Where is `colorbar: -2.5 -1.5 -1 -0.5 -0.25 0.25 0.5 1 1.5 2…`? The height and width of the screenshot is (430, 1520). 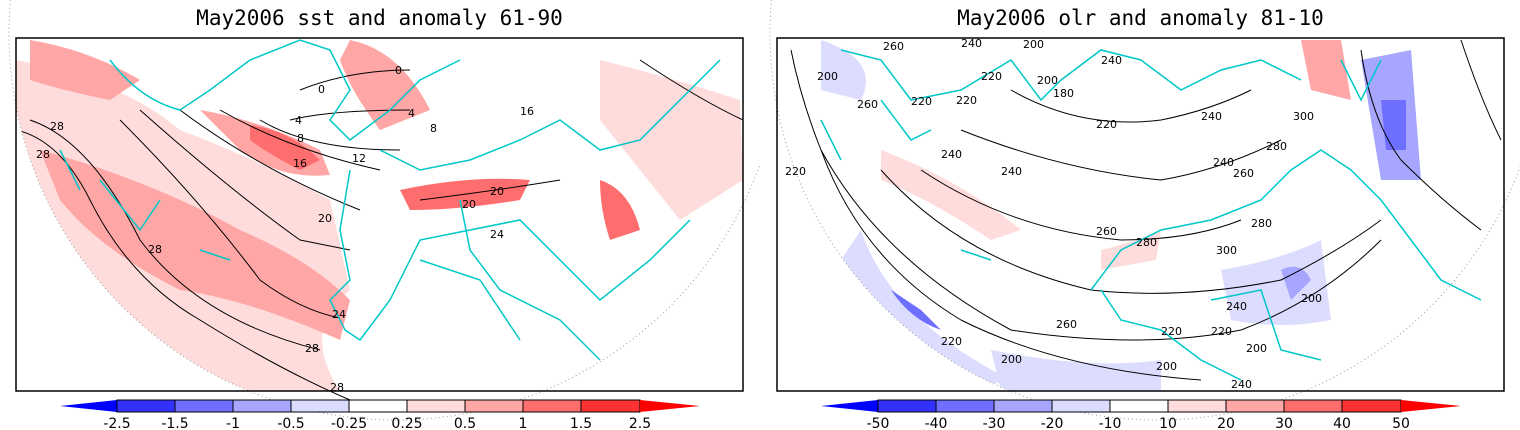 colorbar: -2.5 -1.5 -1 -0.5 -0.25 0.25 0.5 1 1.5 2… is located at coordinates (380, 414).